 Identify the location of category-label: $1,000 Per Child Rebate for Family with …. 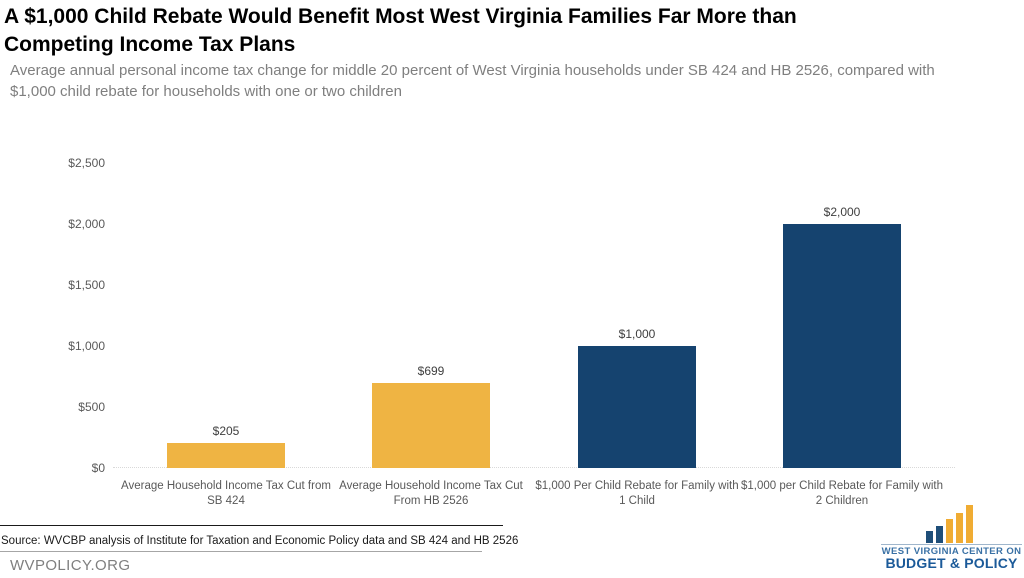
(637, 493).